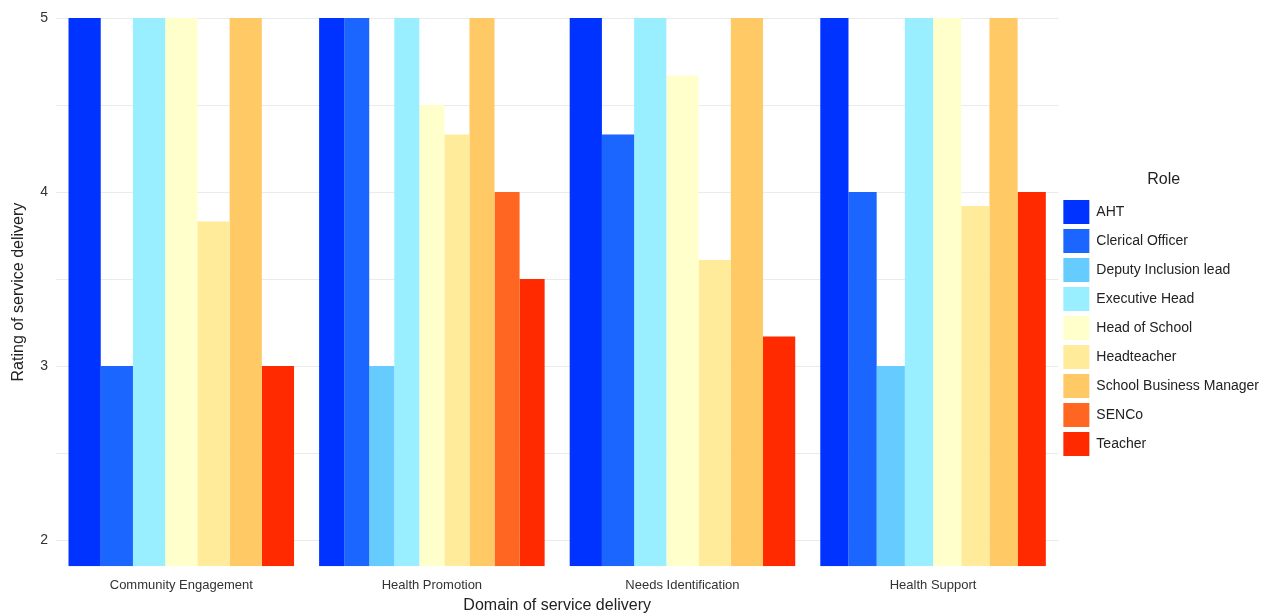  Describe the element at coordinates (1121, 442) in the screenshot. I see `legend-label: Teacher` at that location.